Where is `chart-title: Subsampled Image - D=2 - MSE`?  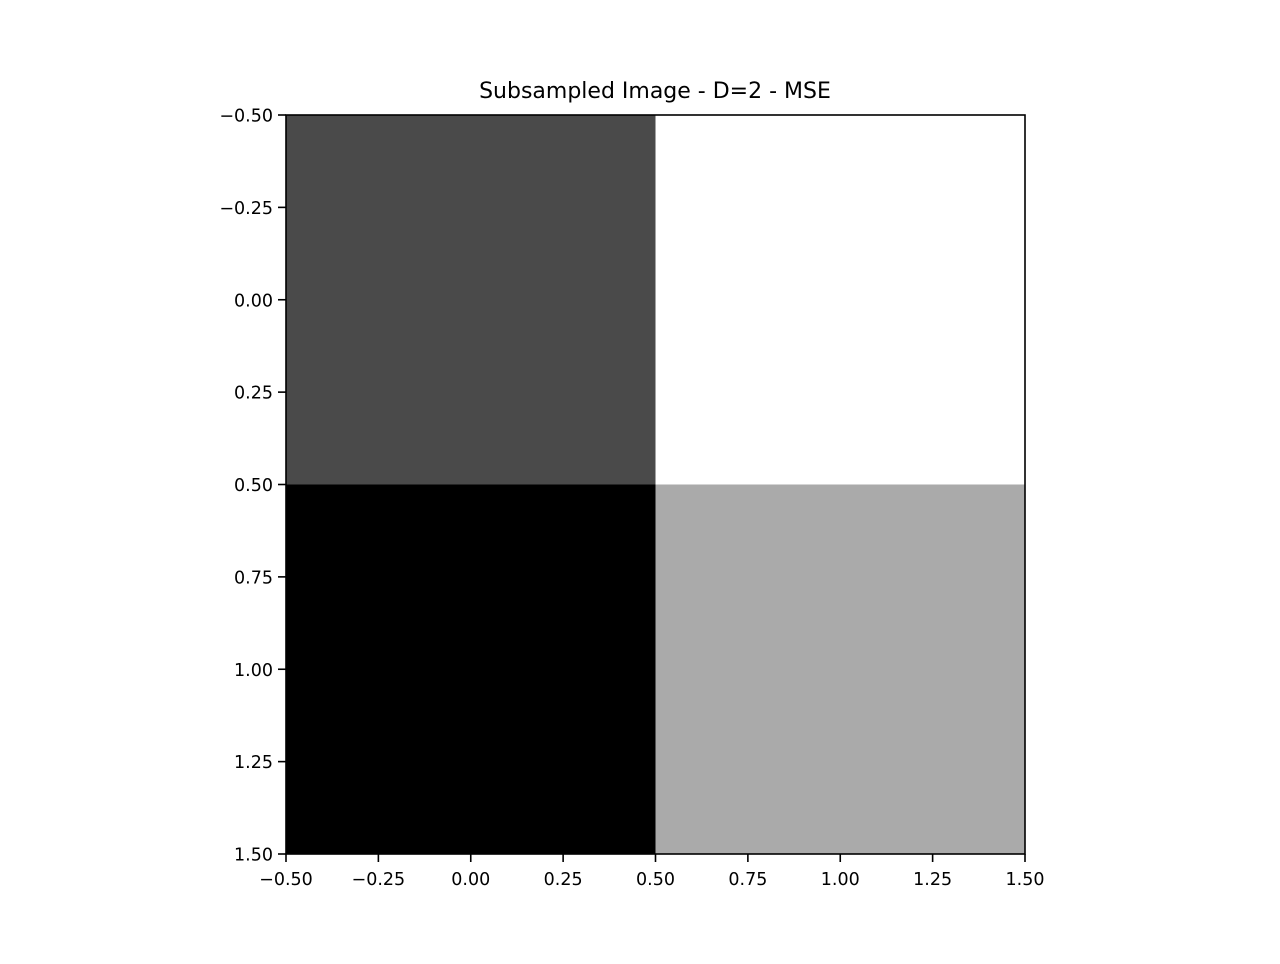 chart-title: Subsampled Image - D=2 - MSE is located at coordinates (655, 91).